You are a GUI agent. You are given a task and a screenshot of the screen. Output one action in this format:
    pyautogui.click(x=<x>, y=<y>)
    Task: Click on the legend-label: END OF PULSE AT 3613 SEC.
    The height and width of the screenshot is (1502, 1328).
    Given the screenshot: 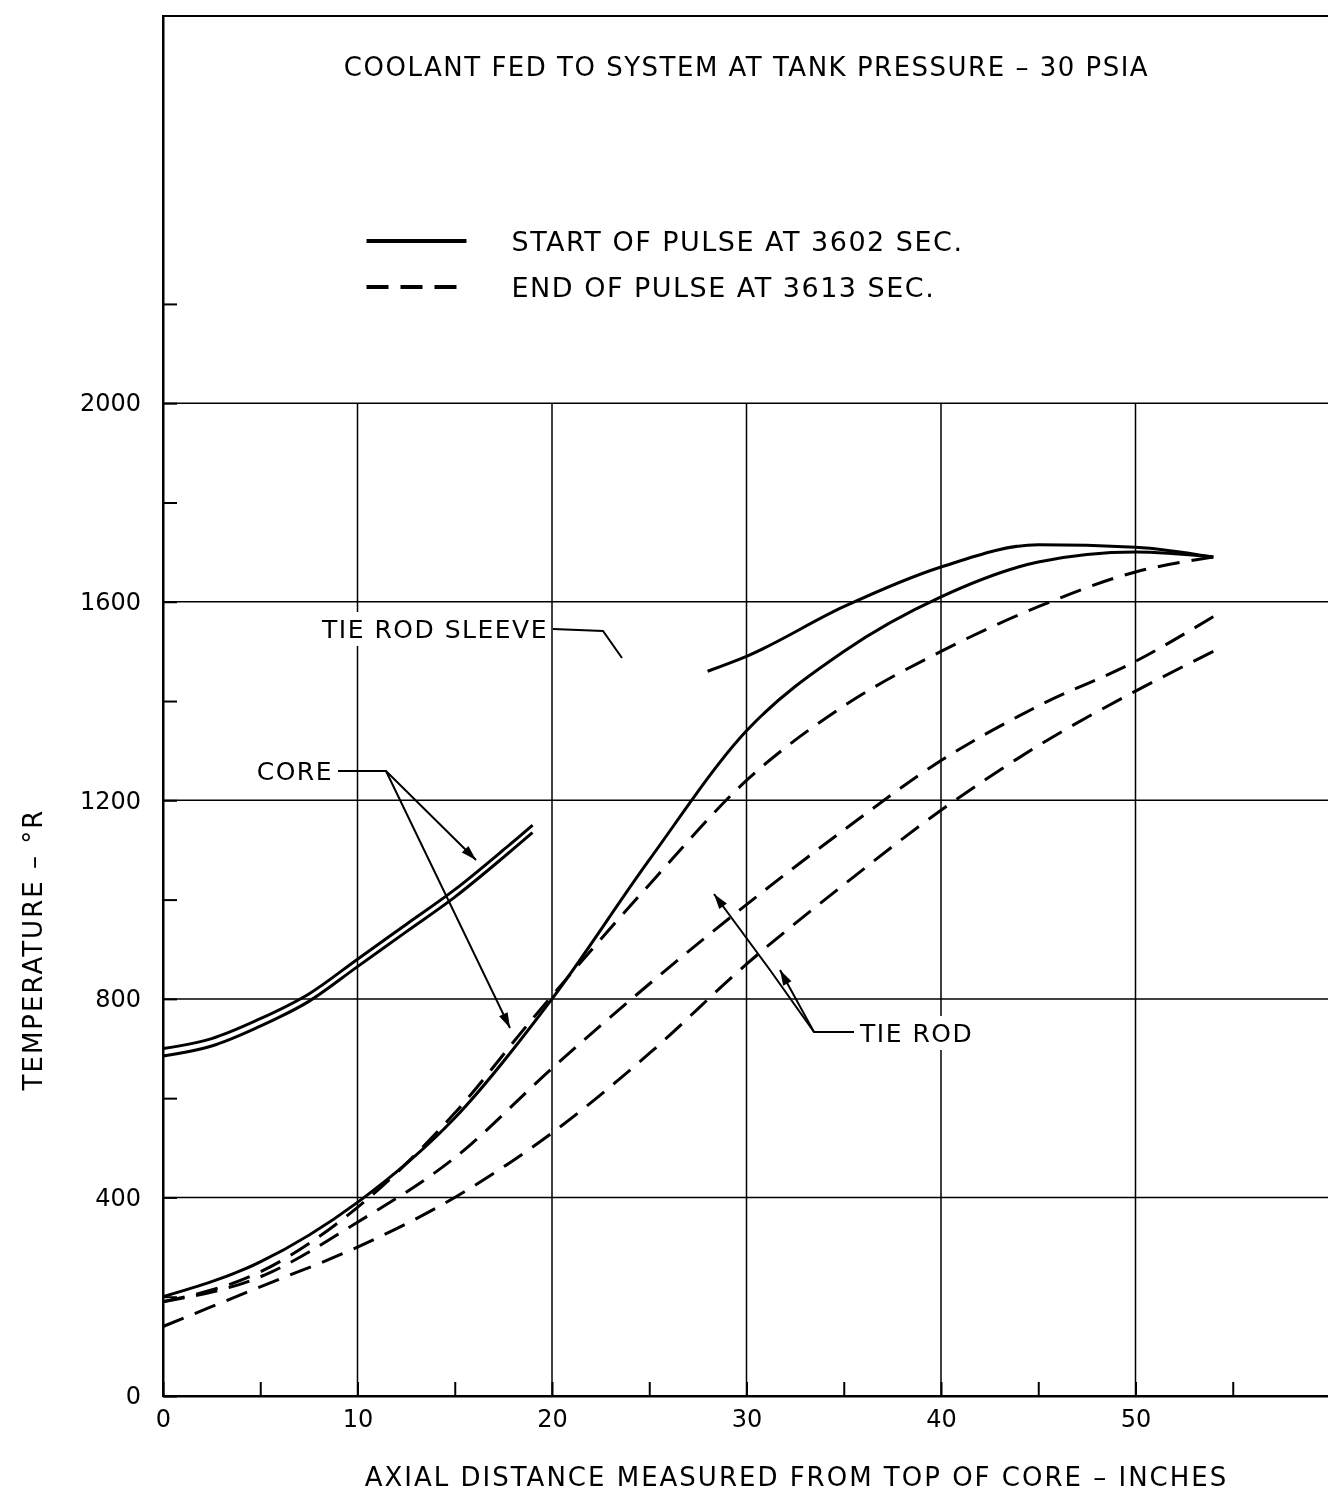 What is the action you would take?
    pyautogui.click(x=723, y=287)
    